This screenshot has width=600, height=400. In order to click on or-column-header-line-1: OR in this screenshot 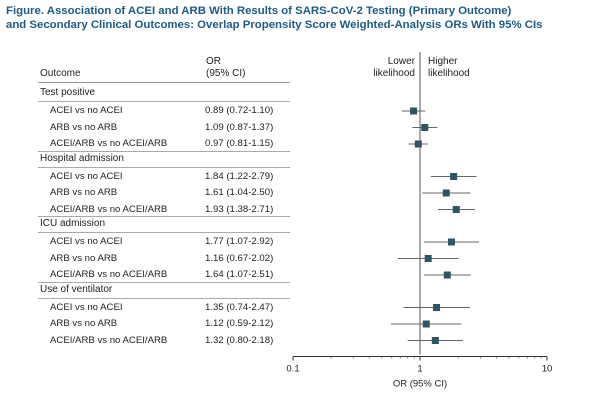, I will do `click(213, 61)`.